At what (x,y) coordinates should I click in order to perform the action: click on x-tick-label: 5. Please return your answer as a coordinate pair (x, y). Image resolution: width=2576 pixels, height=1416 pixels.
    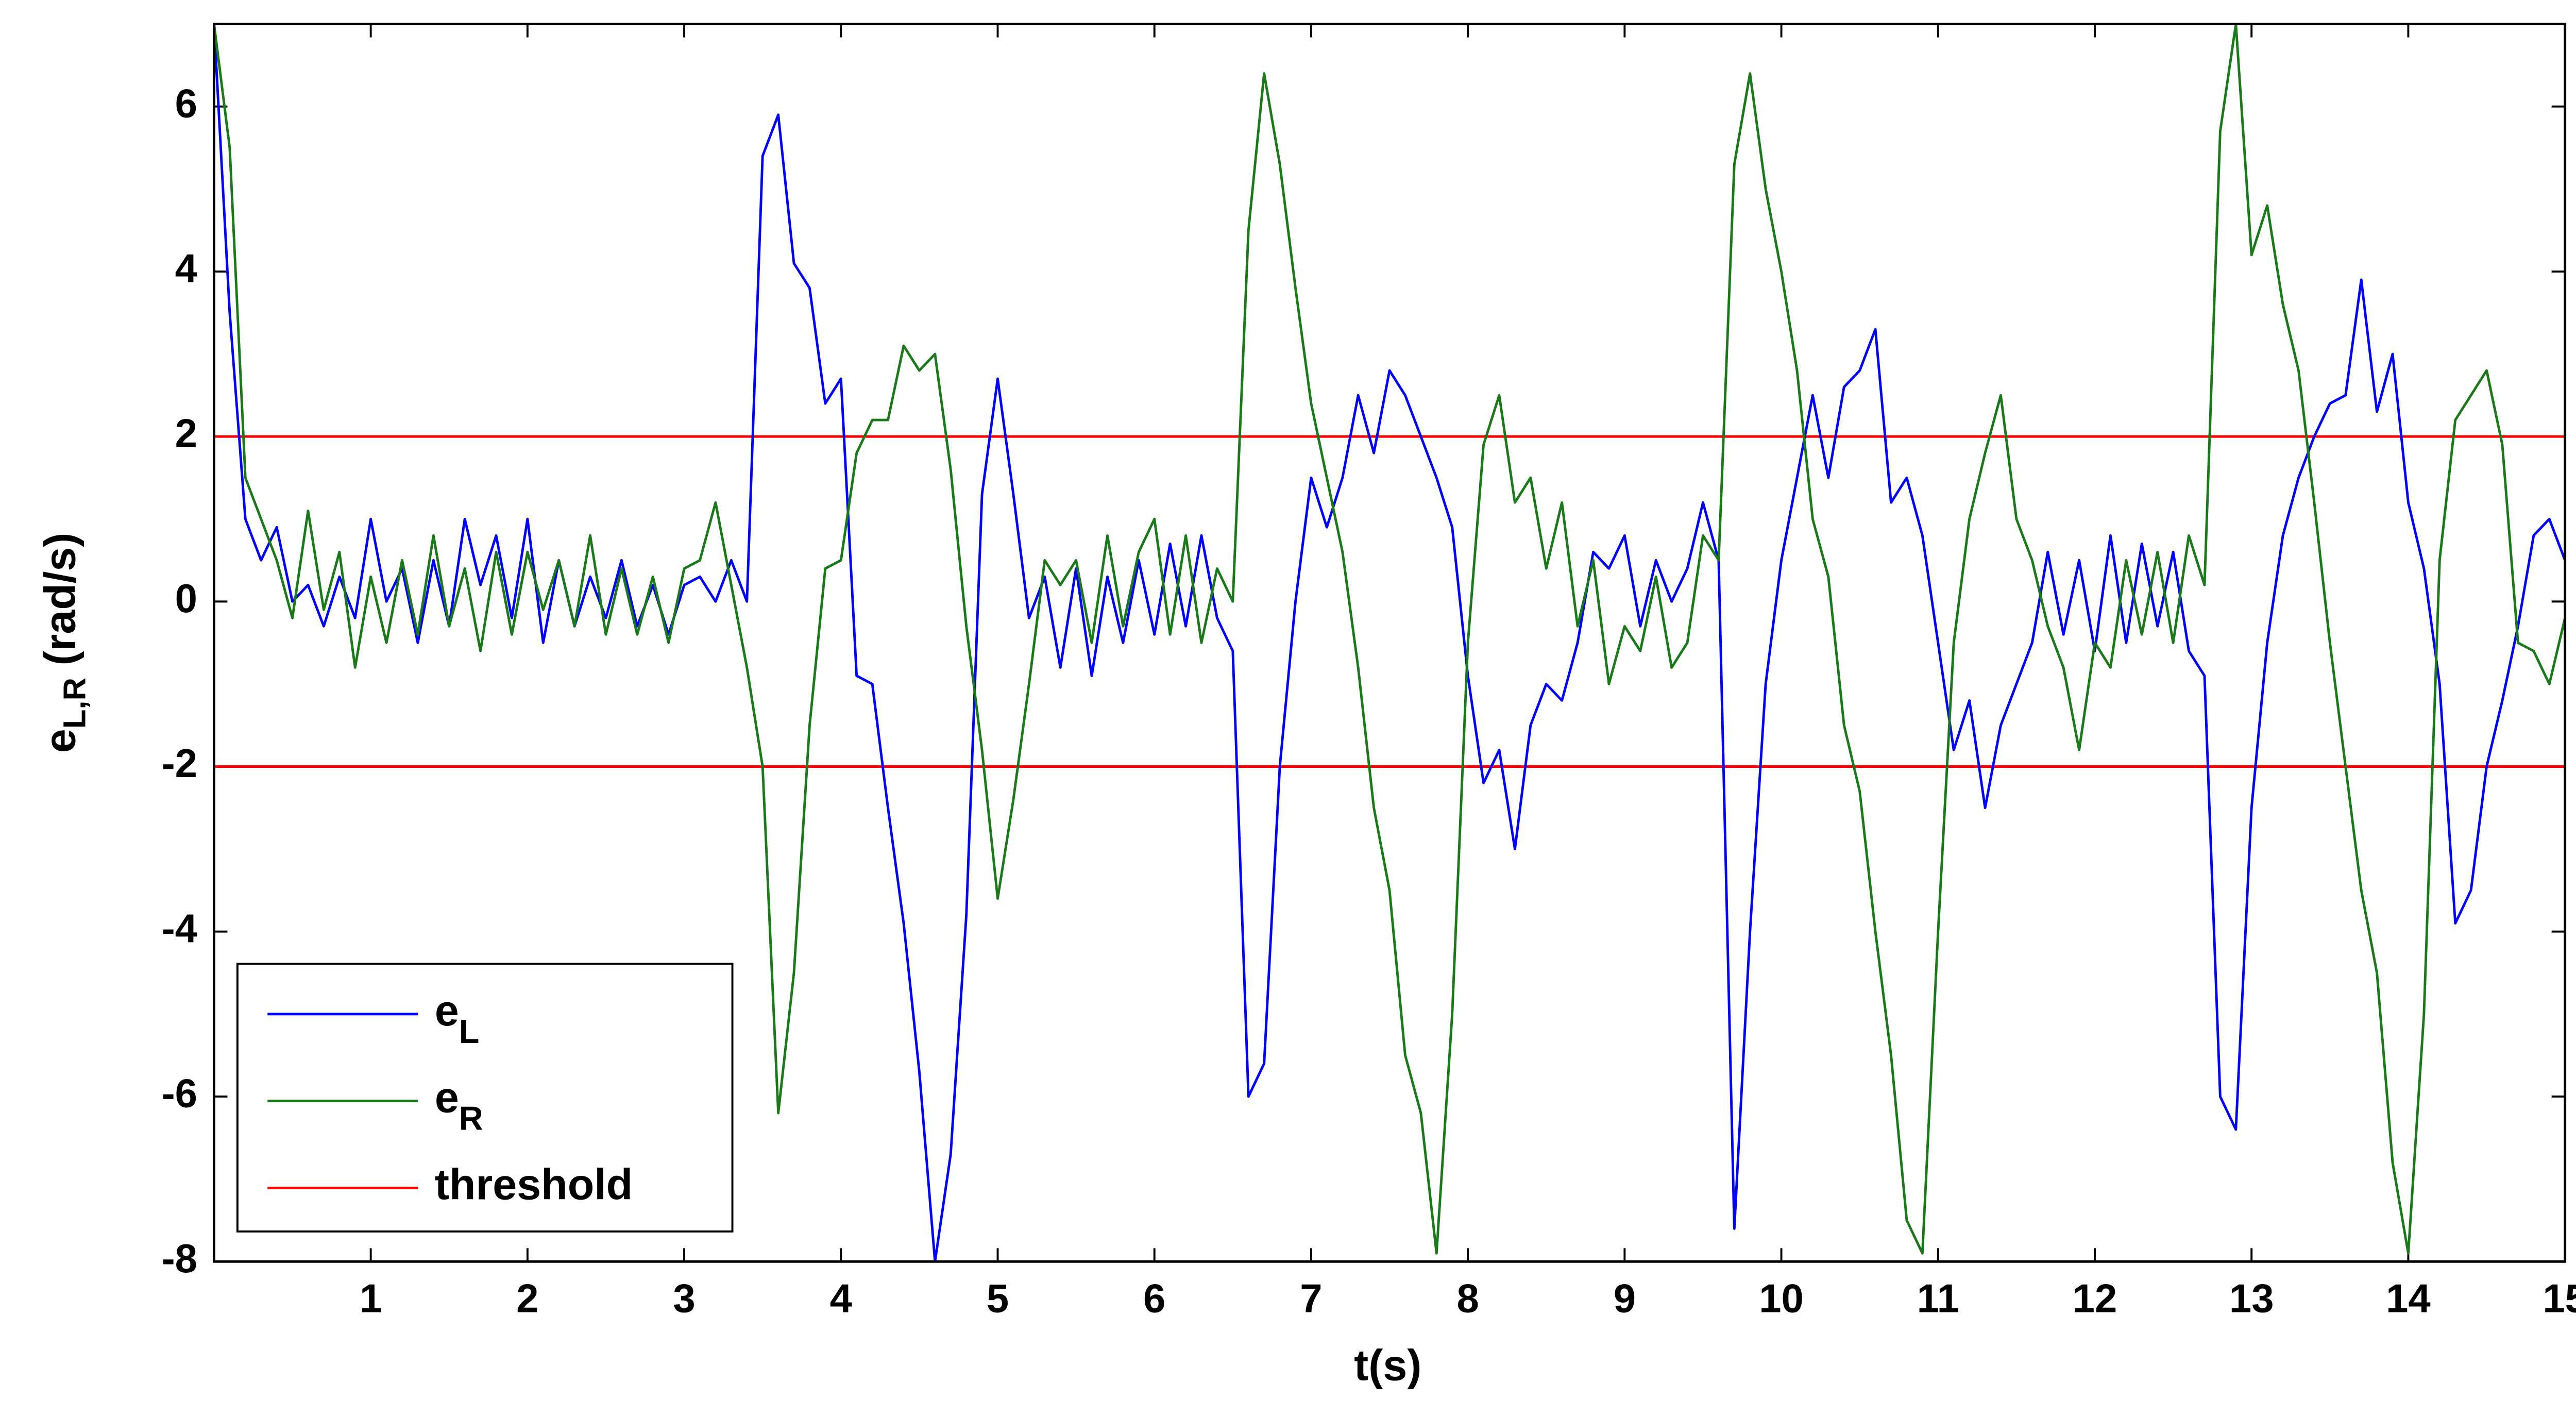
    Looking at the image, I should click on (998, 1298).